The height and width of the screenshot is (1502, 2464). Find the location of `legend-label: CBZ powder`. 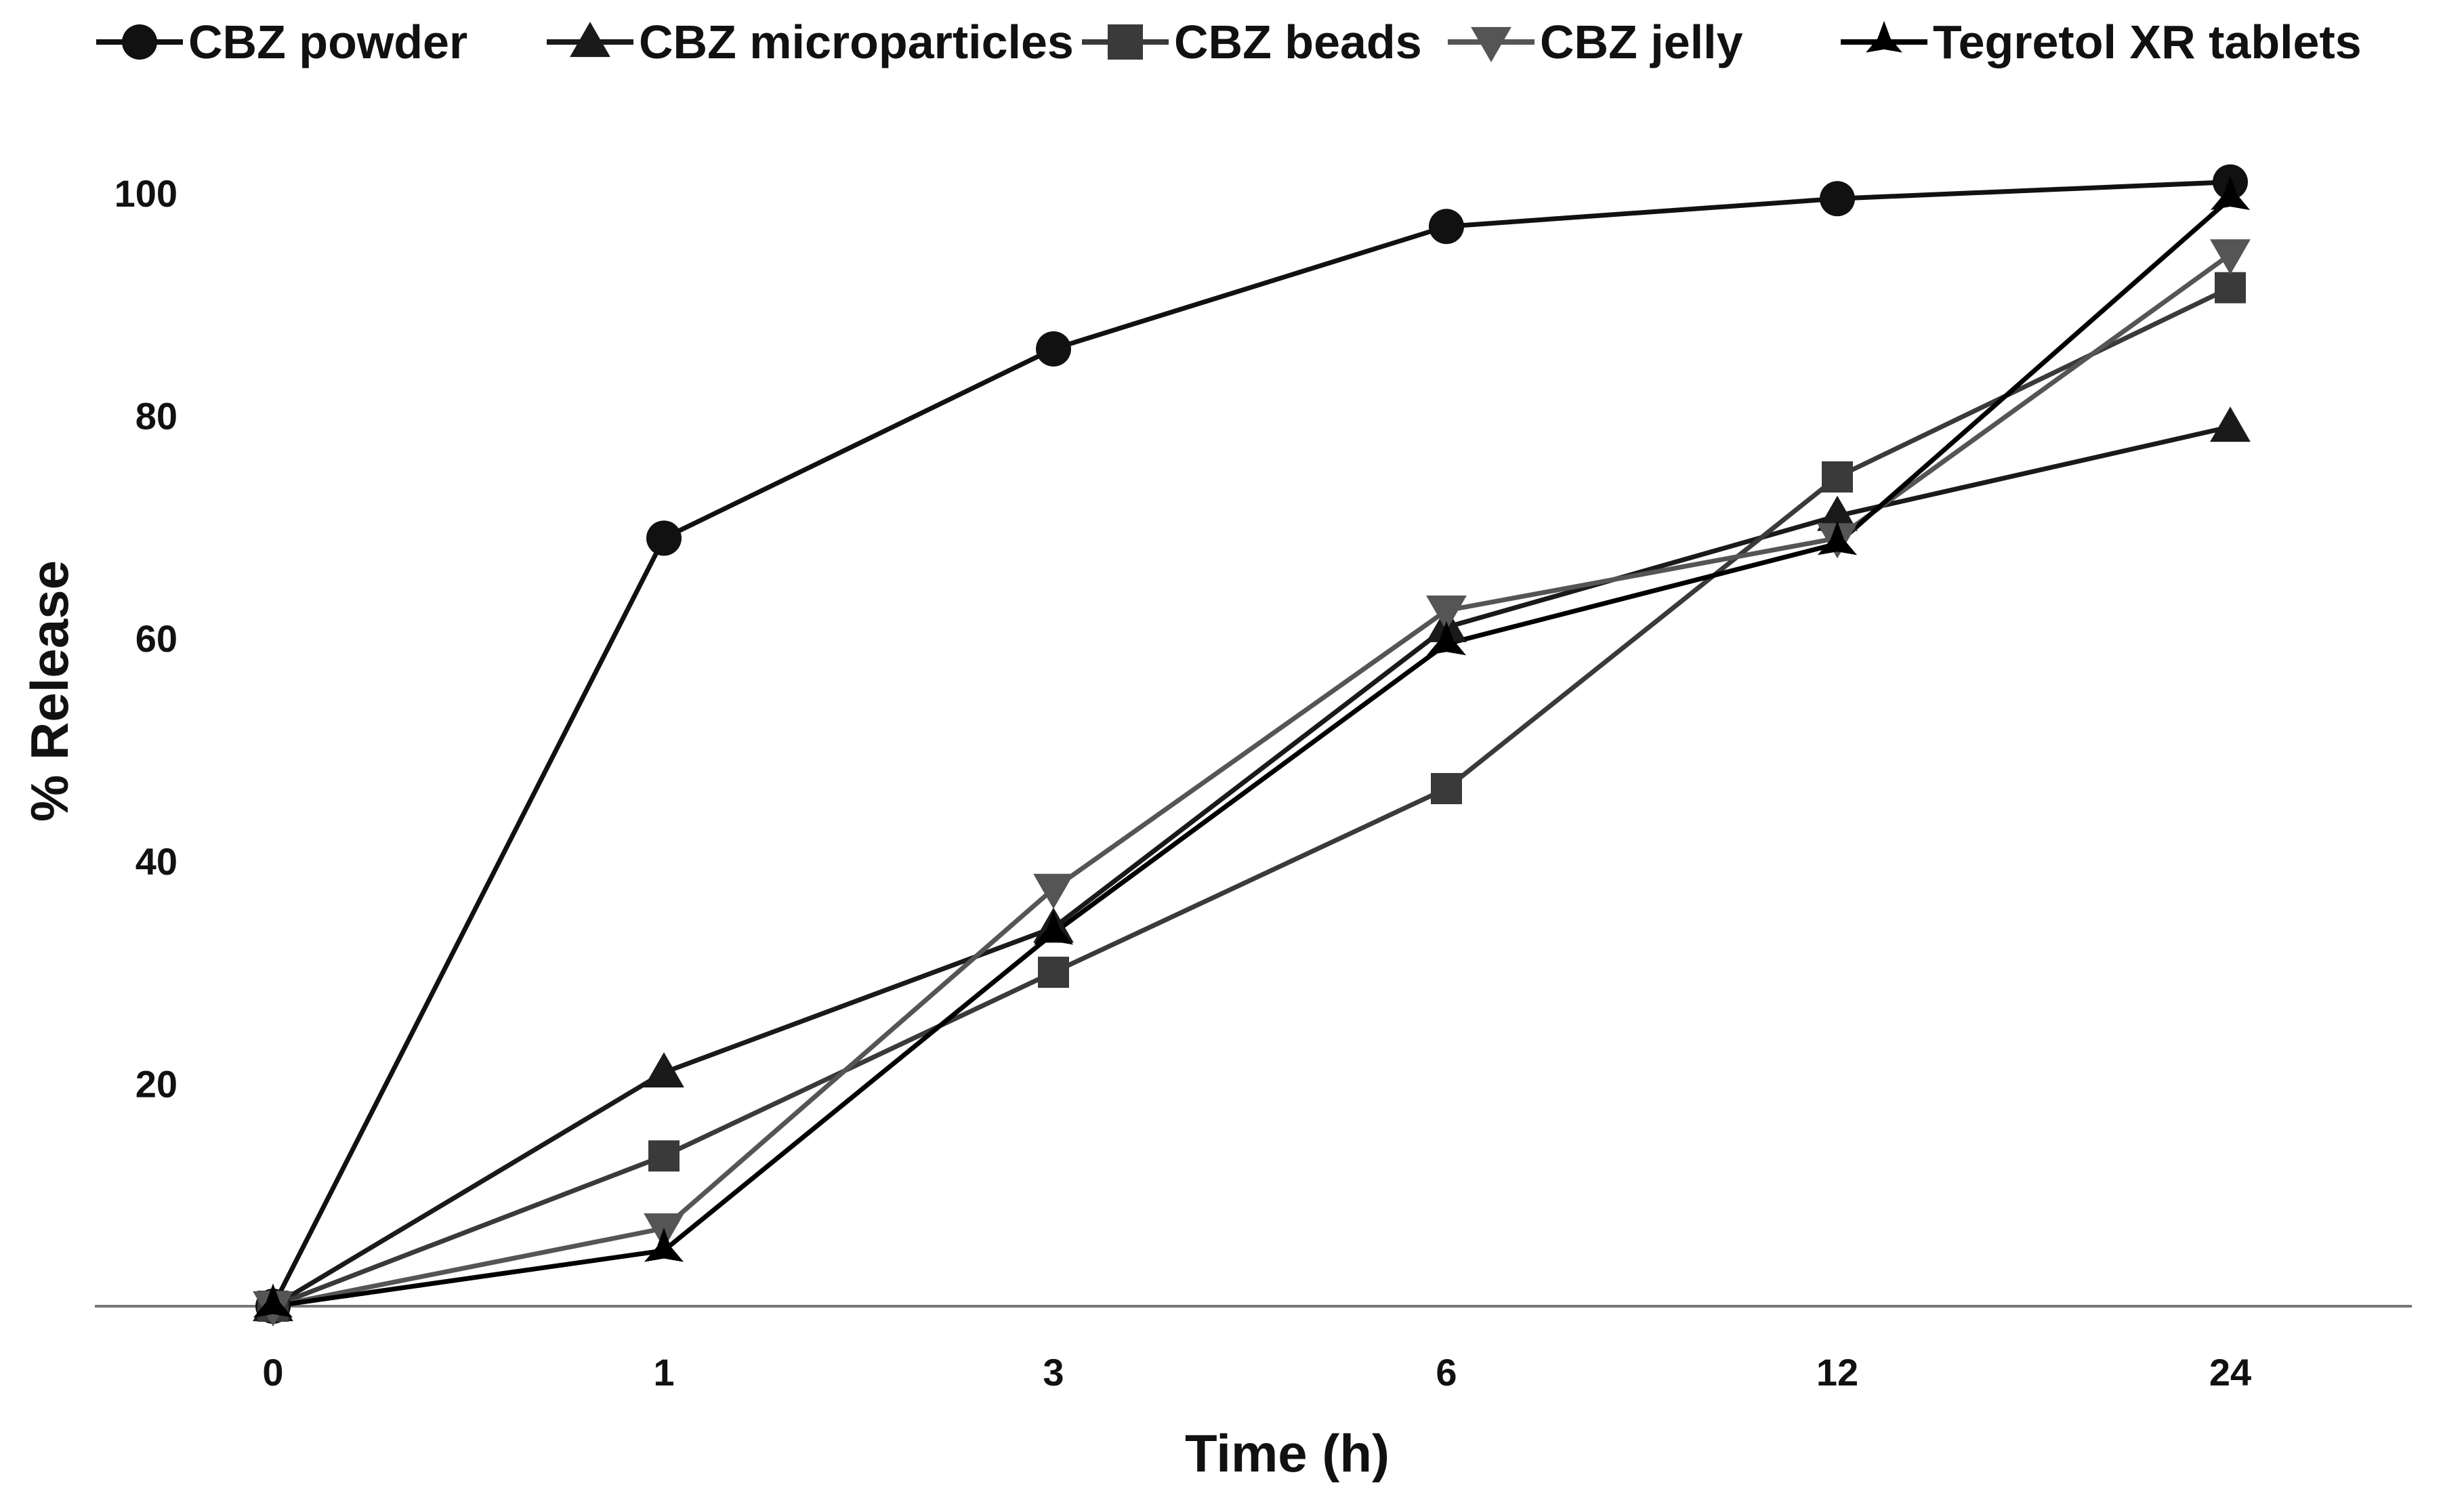

legend-label: CBZ powder is located at coordinates (327, 42).